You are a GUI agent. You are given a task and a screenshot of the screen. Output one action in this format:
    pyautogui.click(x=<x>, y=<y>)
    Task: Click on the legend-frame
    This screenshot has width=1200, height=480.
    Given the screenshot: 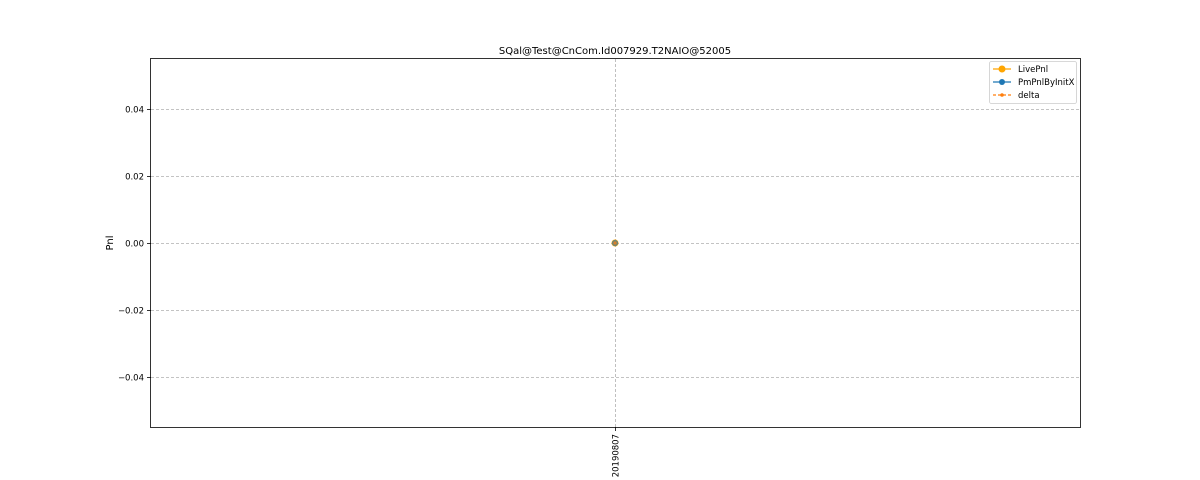 What is the action you would take?
    pyautogui.click(x=1033, y=82)
    